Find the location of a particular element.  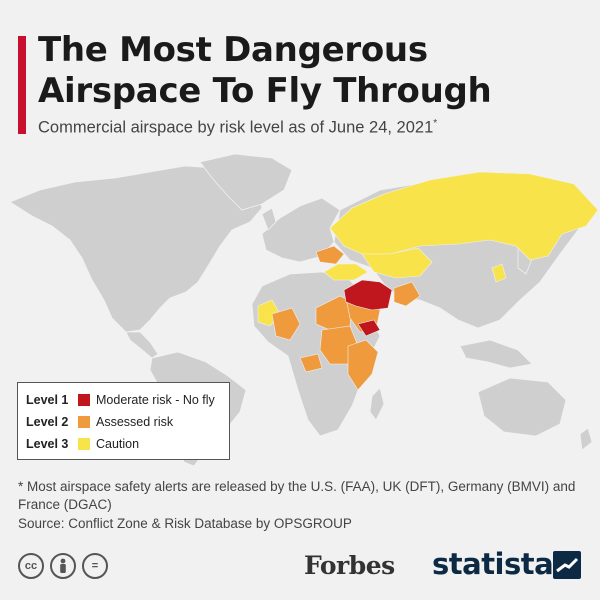

iran-syria-iraq-nofly is located at coordinates (368, 295).